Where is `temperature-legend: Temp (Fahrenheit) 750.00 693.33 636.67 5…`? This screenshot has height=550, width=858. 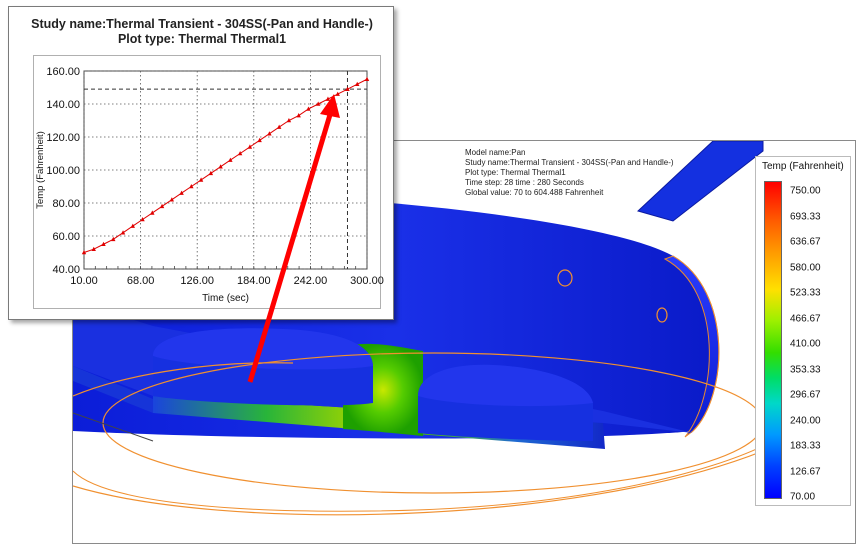
temperature-legend: Temp (Fahrenheit) 750.00 693.33 636.67 5… is located at coordinates (803, 331).